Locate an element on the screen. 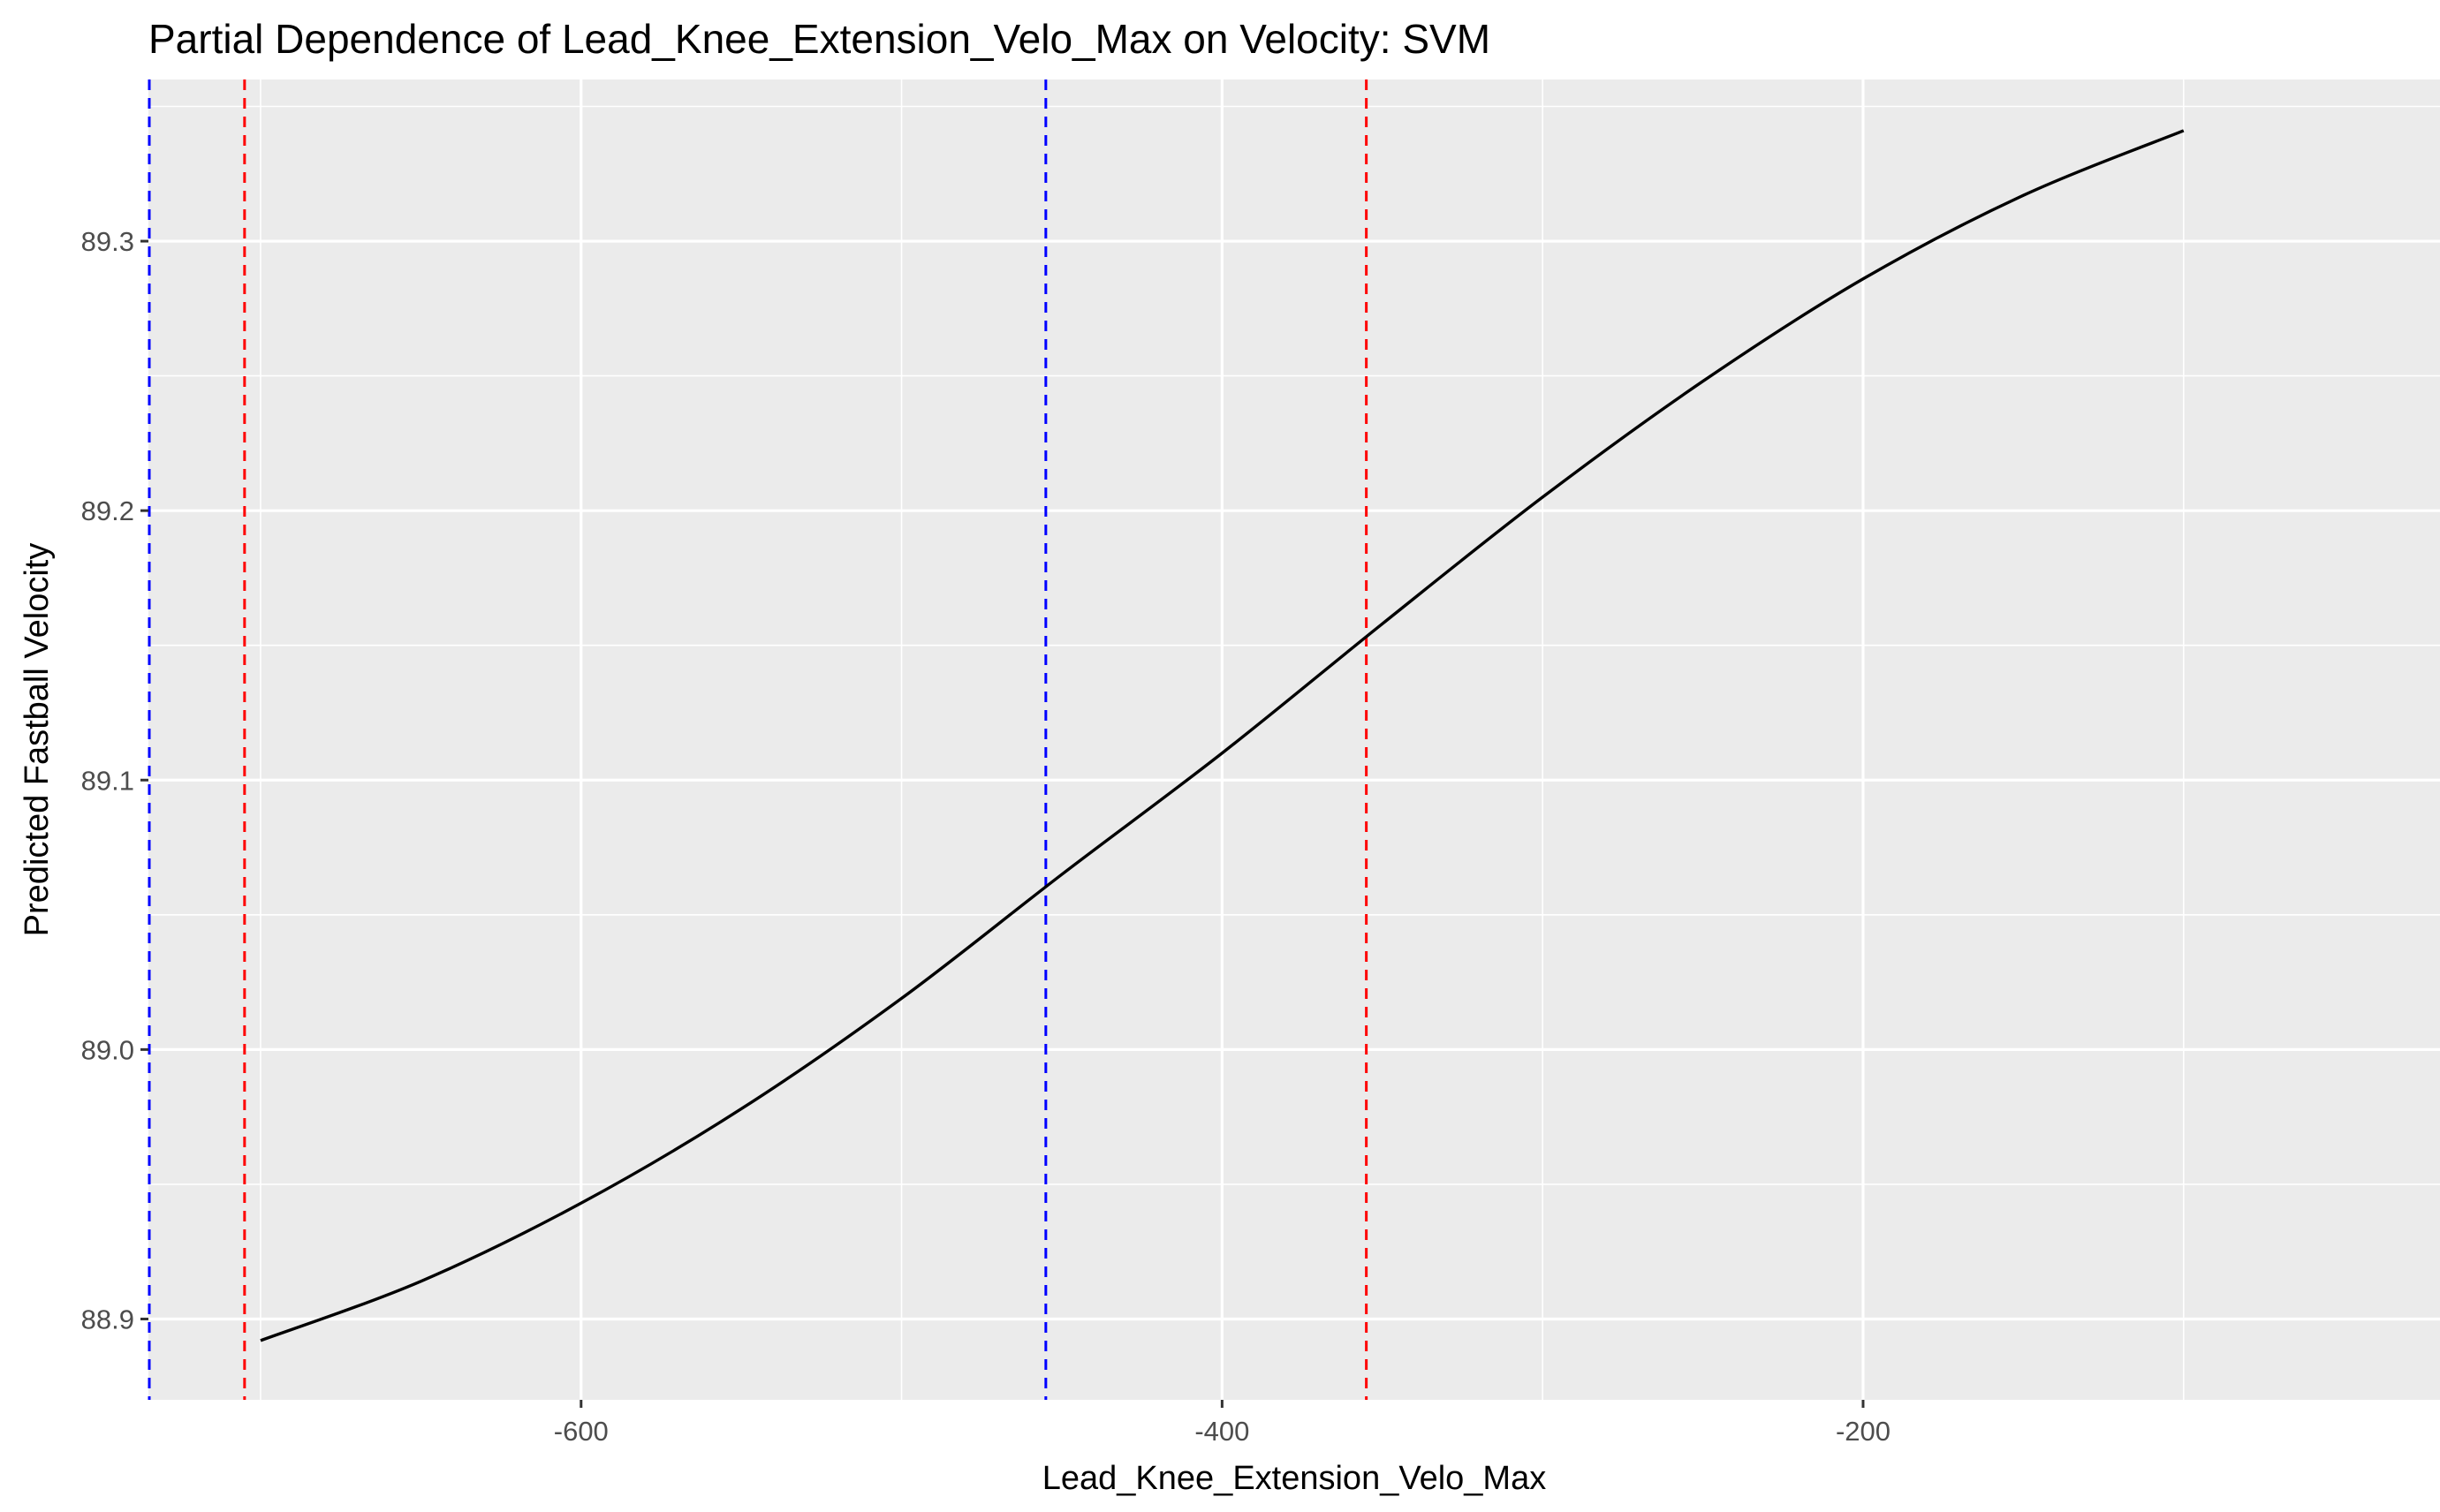  y-tick-label: 89.3 is located at coordinates (107, 242).